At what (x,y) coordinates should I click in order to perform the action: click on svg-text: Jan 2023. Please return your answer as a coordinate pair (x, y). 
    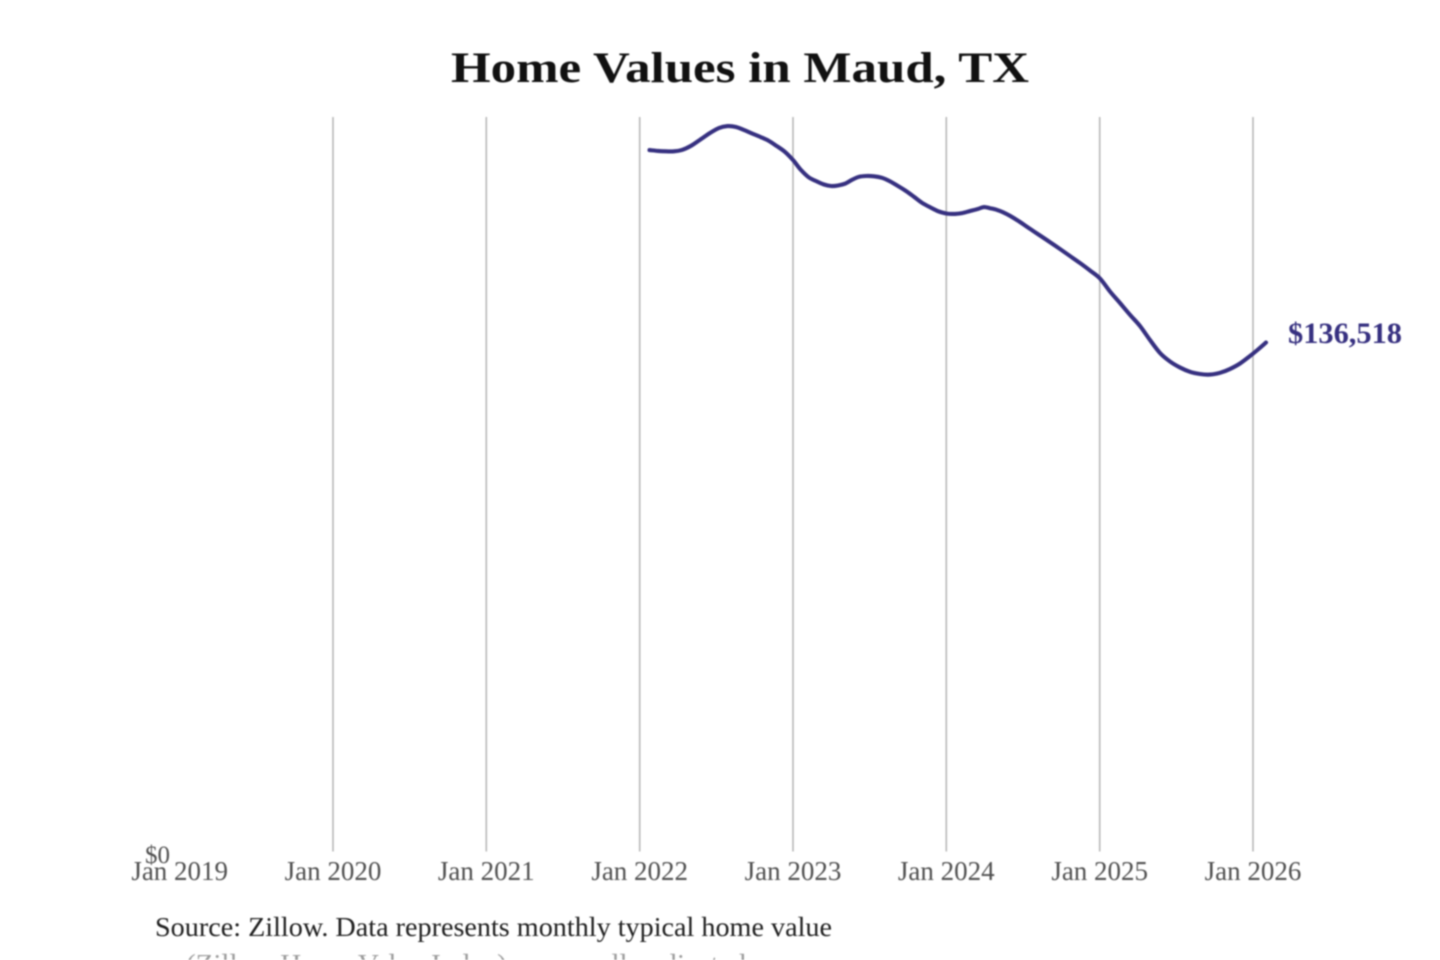
    Looking at the image, I should click on (793, 871).